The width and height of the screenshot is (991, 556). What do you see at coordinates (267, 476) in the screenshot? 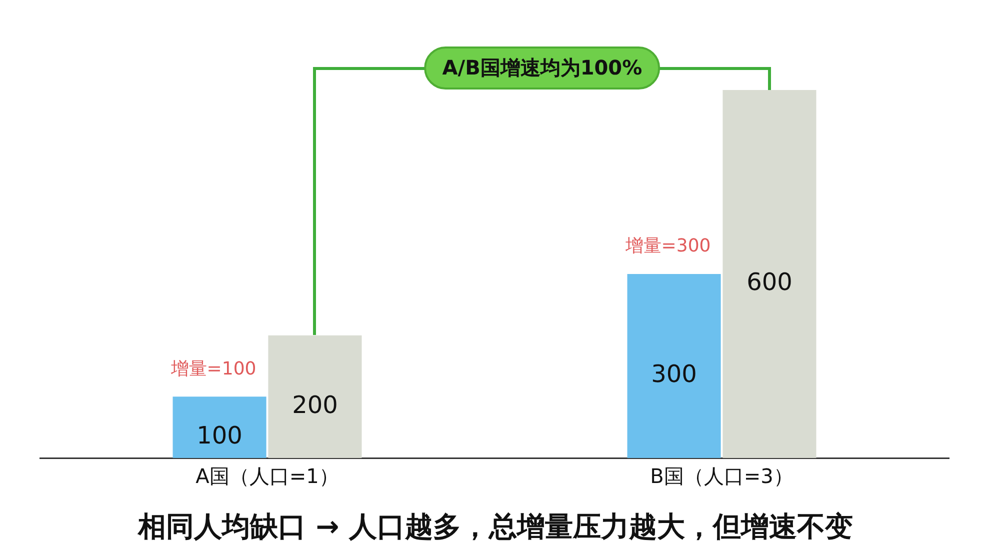
I see `x-tick-label: A国（人口=1）` at bounding box center [267, 476].